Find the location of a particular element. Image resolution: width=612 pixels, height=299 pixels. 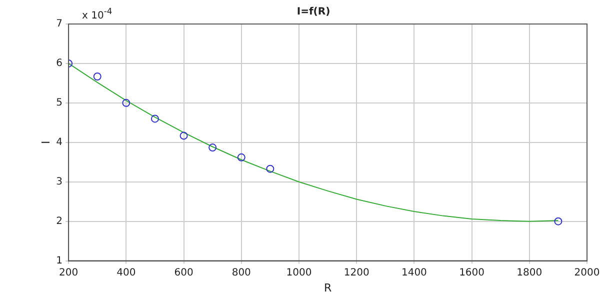

y-tick-label: 4 is located at coordinates (59, 142).